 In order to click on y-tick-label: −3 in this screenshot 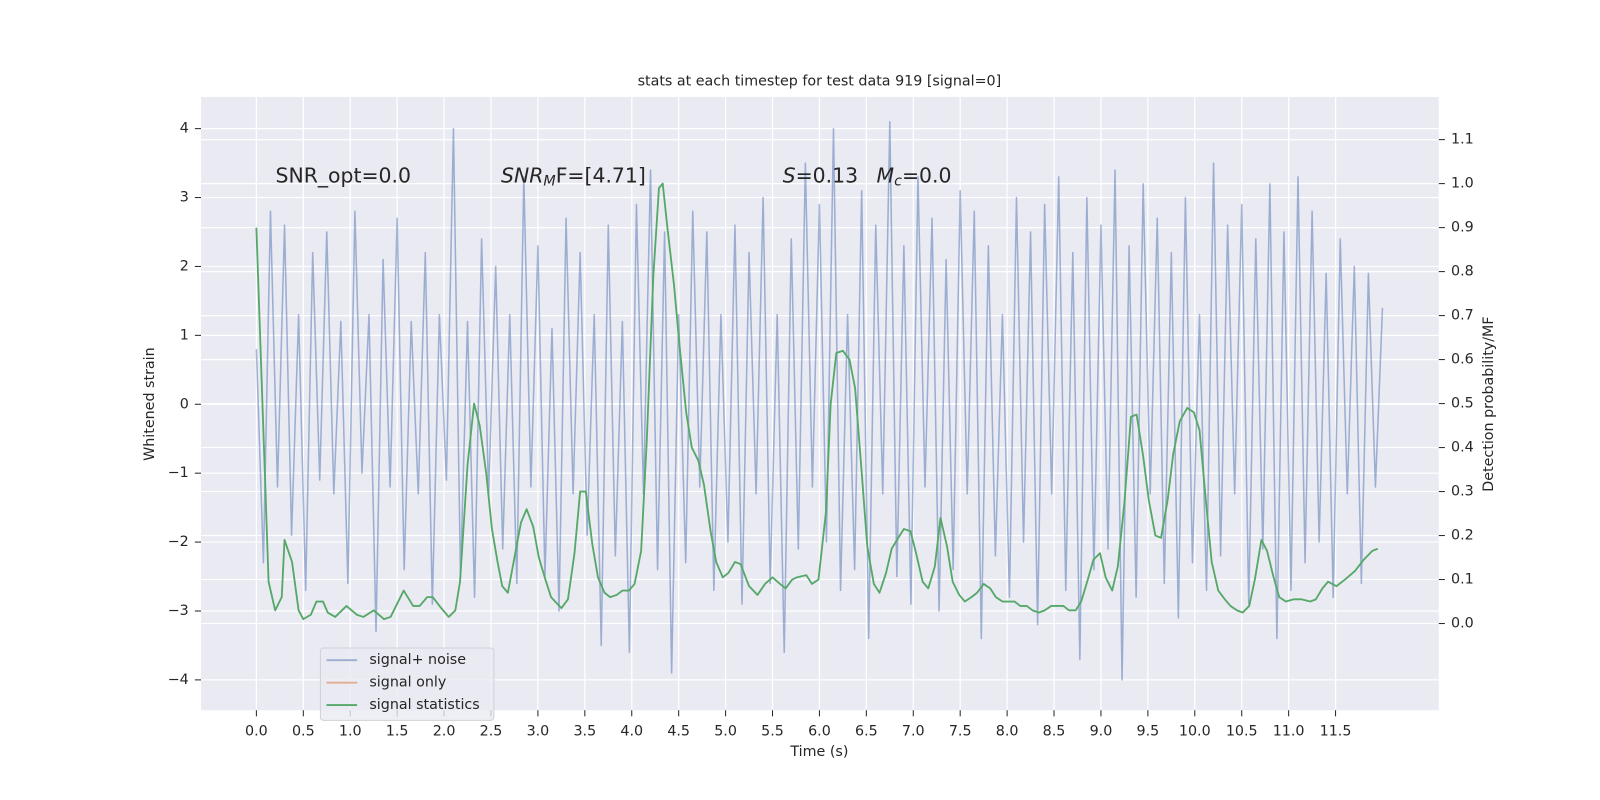, I will do `click(178, 611)`.